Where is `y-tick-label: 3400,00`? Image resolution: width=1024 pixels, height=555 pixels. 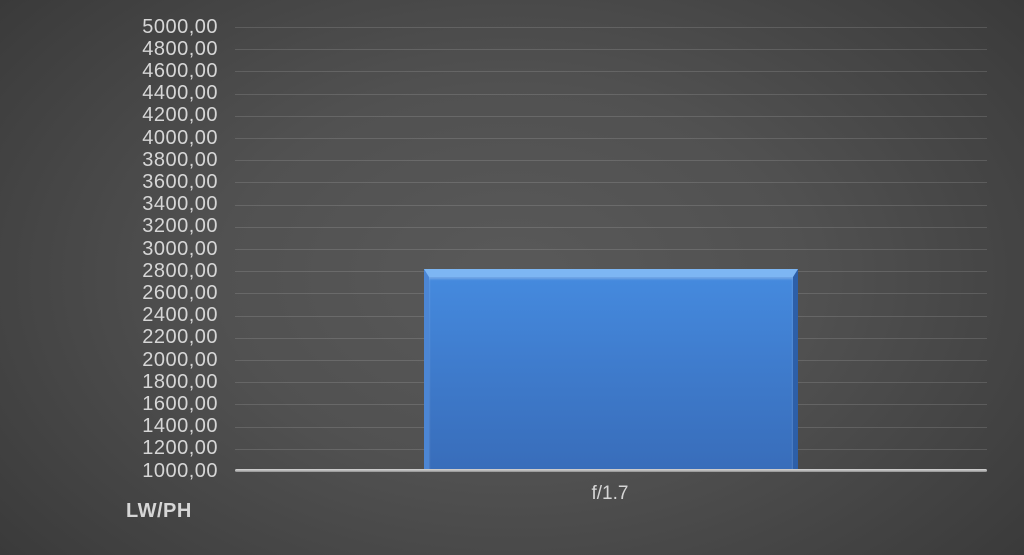 y-tick-label: 3400,00 is located at coordinates (180, 204).